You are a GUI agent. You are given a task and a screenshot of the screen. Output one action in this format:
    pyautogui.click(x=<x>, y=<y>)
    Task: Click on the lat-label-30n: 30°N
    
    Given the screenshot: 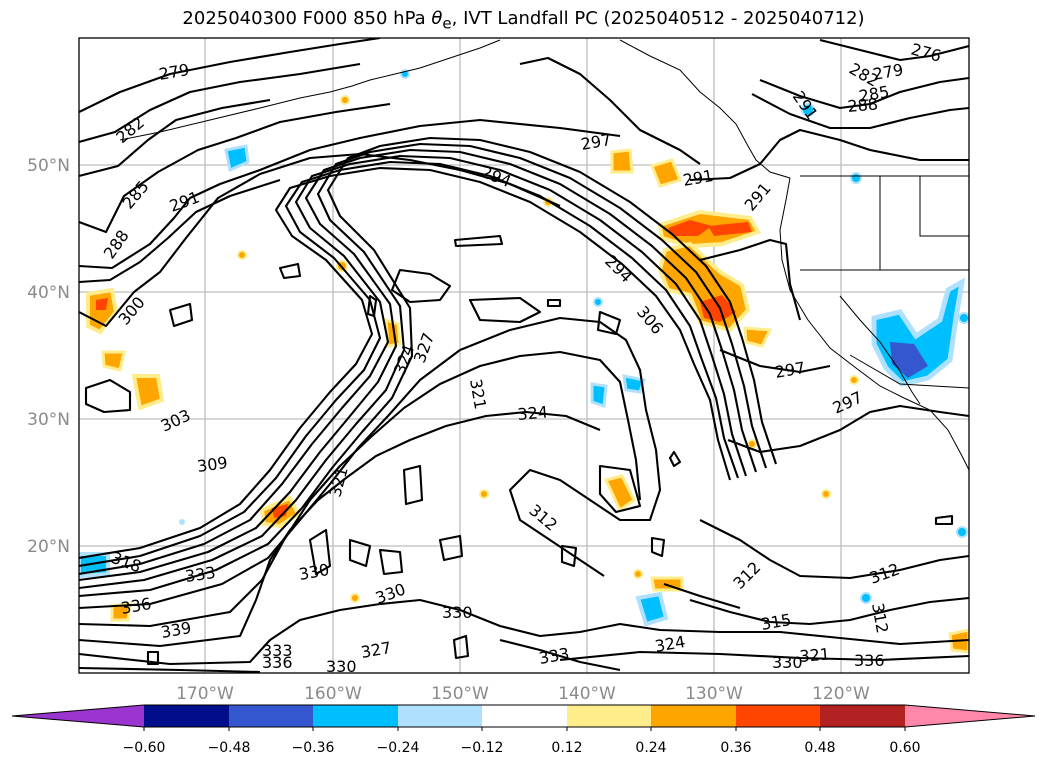 What is the action you would take?
    pyautogui.click(x=48, y=420)
    